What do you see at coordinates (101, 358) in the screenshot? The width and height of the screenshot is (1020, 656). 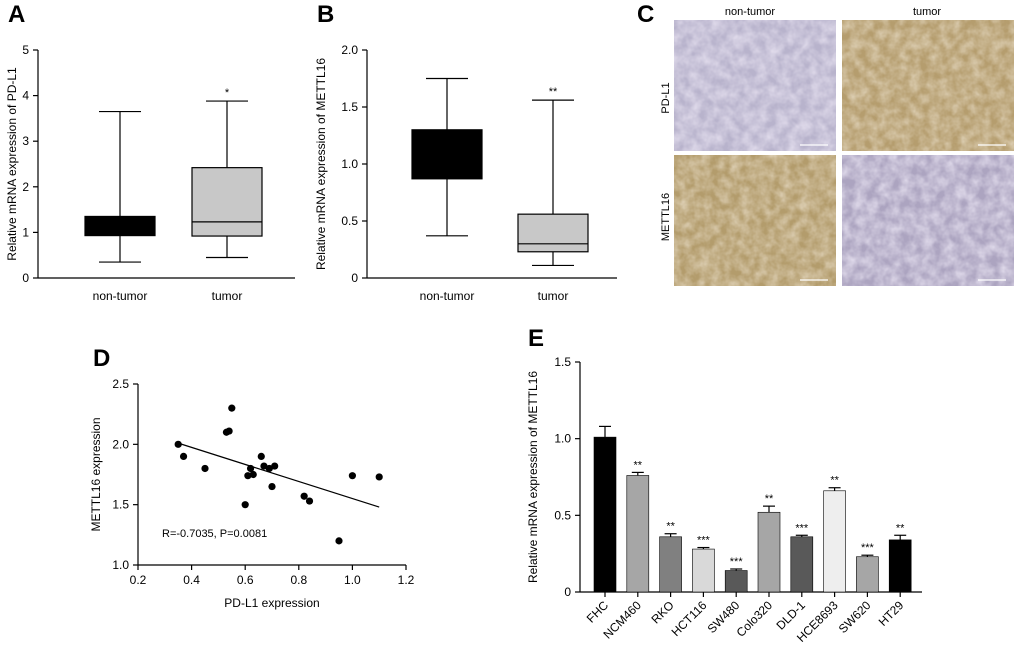 I see `panel-letter-d: D` at bounding box center [101, 358].